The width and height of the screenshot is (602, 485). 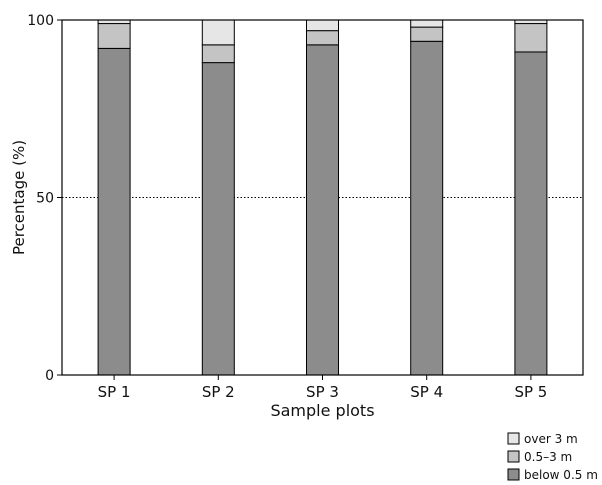 What do you see at coordinates (40, 21) in the screenshot?
I see `y-tick-label: 100` at bounding box center [40, 21].